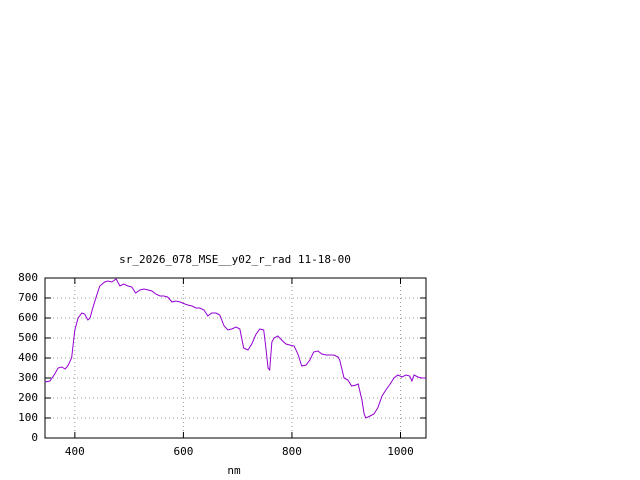 The height and width of the screenshot is (480, 640). What do you see at coordinates (28, 417) in the screenshot?
I see `y-tick-label: 100` at bounding box center [28, 417].